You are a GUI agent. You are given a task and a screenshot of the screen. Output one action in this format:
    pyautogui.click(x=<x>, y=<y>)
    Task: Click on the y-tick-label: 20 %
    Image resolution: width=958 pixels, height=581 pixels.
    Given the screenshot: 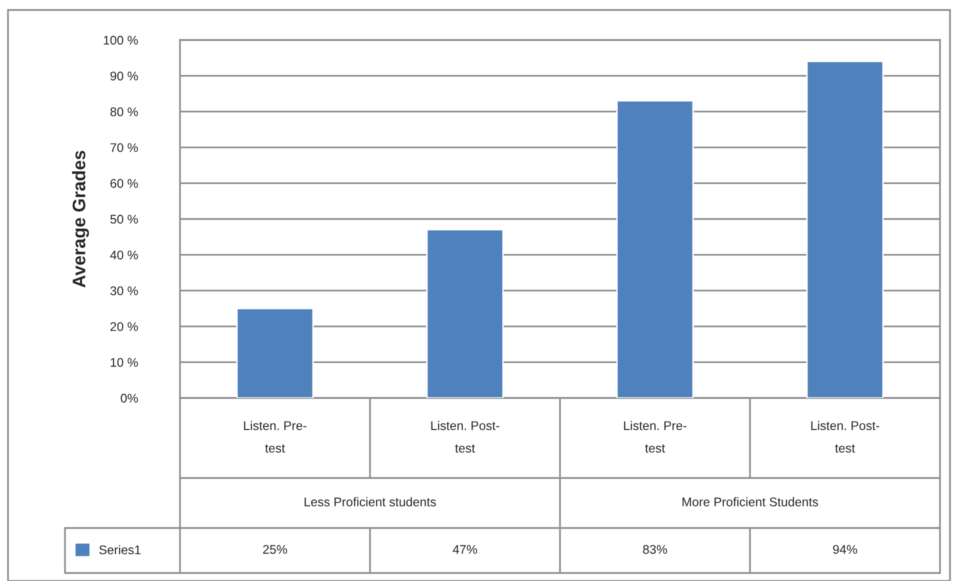 What is the action you would take?
    pyautogui.click(x=124, y=327)
    